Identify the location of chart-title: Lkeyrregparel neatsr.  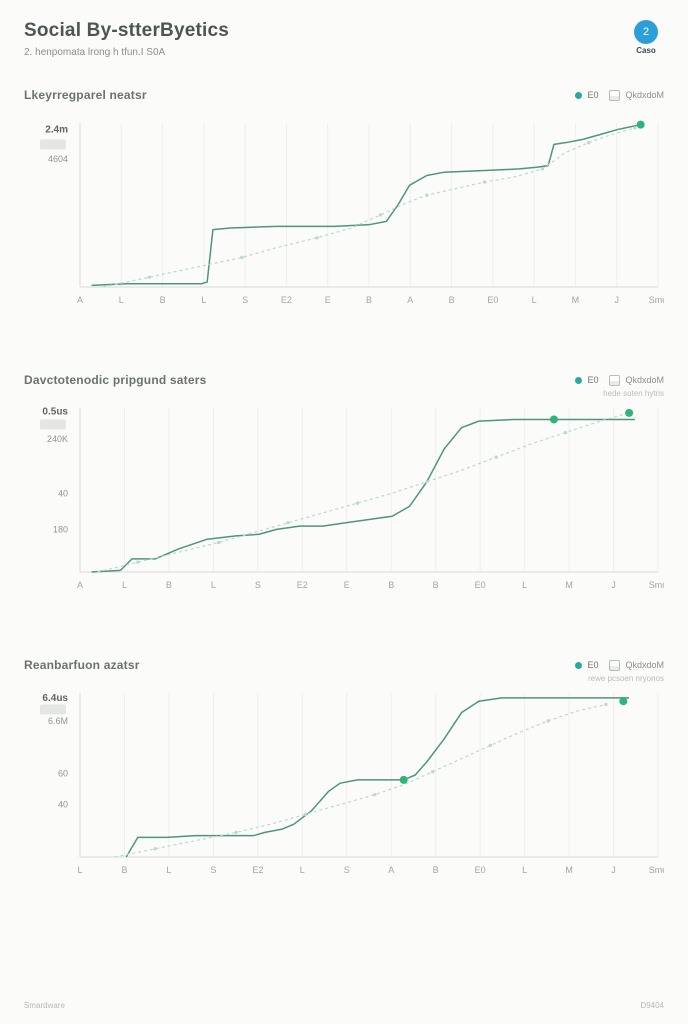
(85, 95).